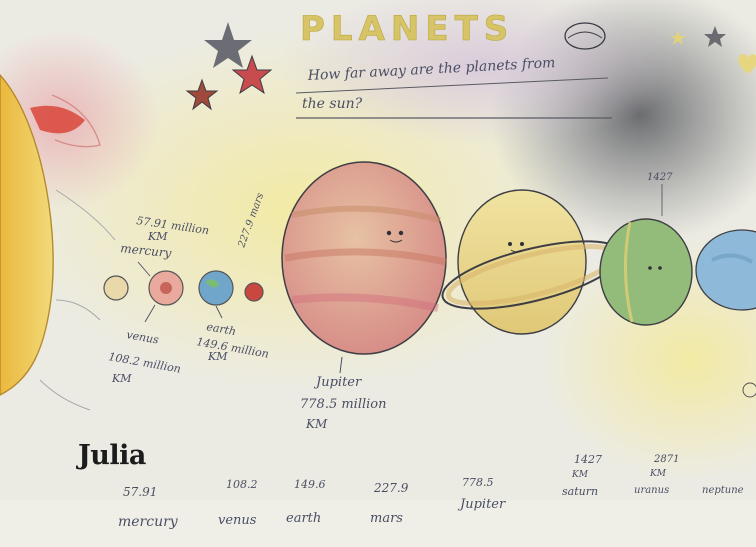  What do you see at coordinates (148, 522) in the screenshot?
I see `bottom-name-mercury: mercury` at bounding box center [148, 522].